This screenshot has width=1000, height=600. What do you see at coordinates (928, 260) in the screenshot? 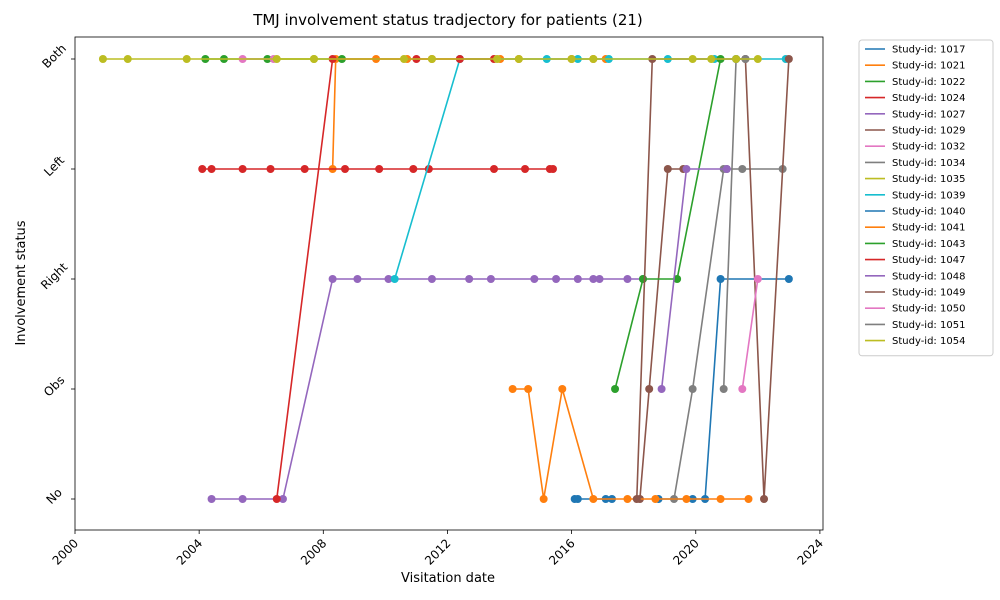
I see `legend-label: Study-id: 1047` at bounding box center [928, 260].